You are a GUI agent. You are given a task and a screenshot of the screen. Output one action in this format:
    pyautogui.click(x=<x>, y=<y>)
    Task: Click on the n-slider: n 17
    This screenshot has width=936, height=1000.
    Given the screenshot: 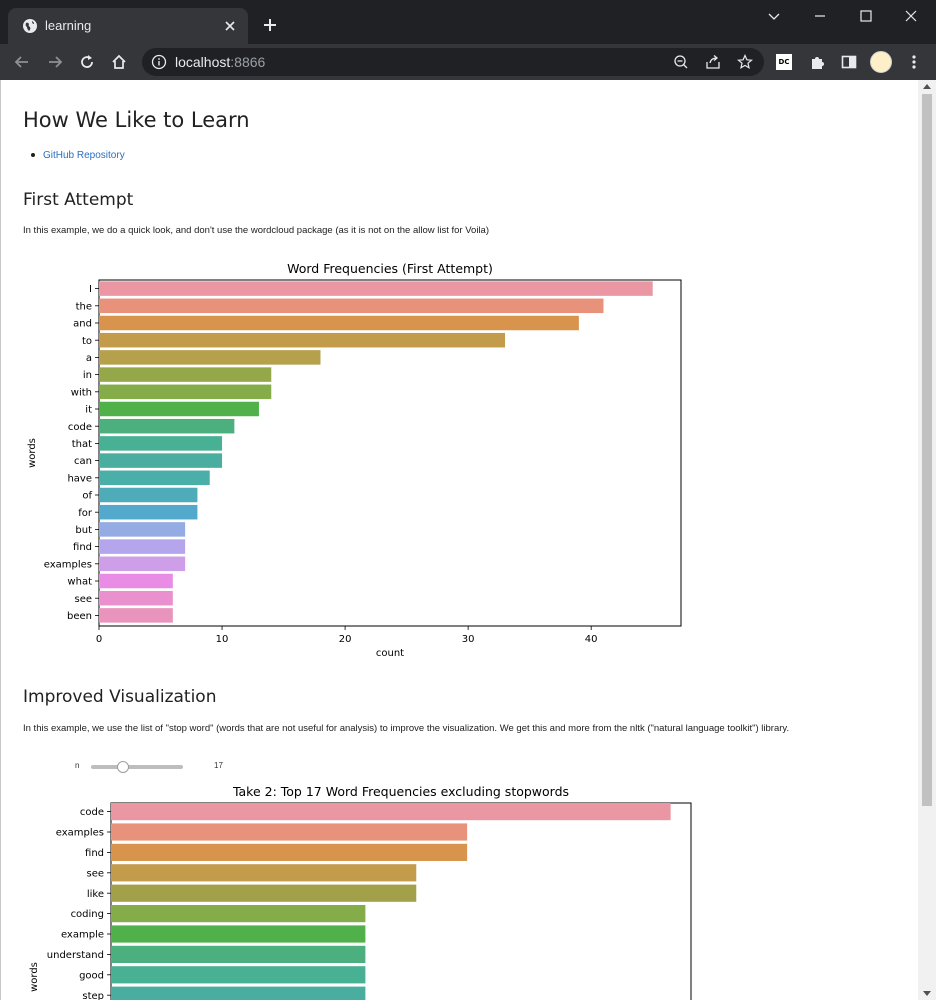 What is the action you would take?
    pyautogui.click(x=160, y=767)
    